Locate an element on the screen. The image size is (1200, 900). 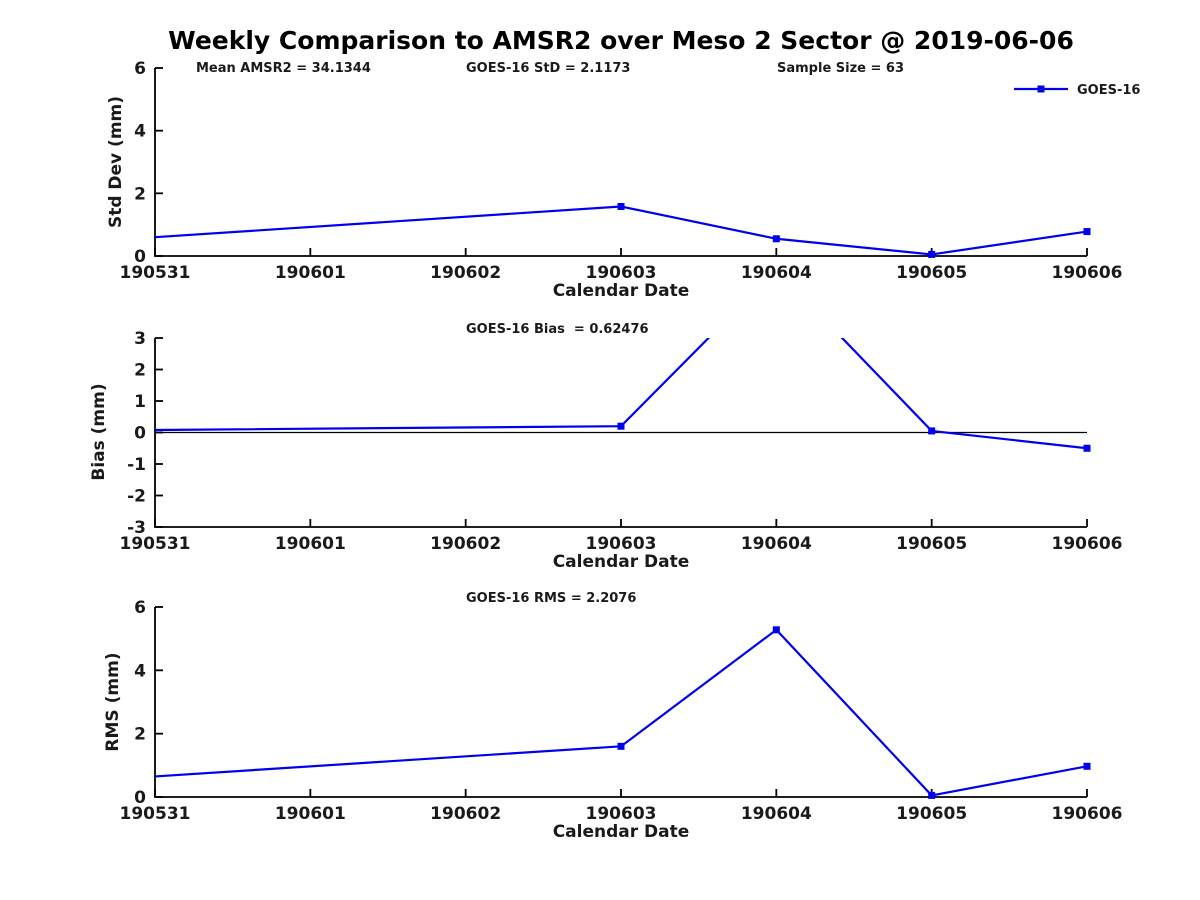
y-axis-label-rms: RMS (mm) is located at coordinates (113, 701).